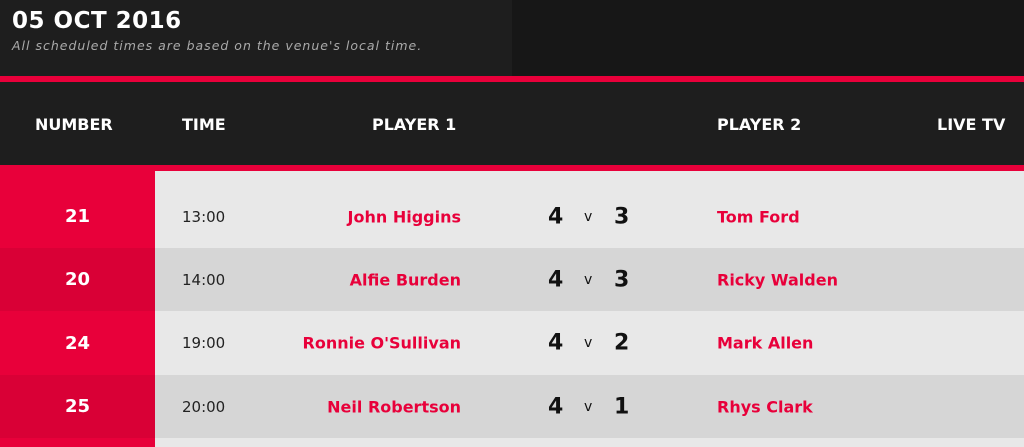 The height and width of the screenshot is (447, 1024). What do you see at coordinates (777, 279) in the screenshot?
I see `player2-link: Ricky Walden` at bounding box center [777, 279].